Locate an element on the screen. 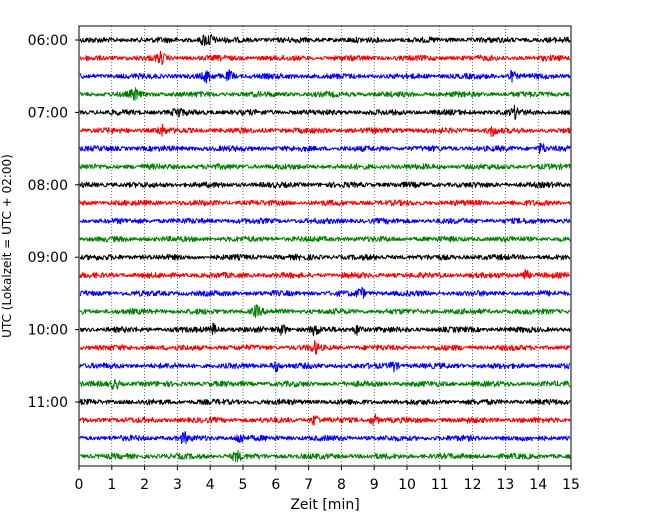  y-tick-label: 11:00 is located at coordinates (48, 403).